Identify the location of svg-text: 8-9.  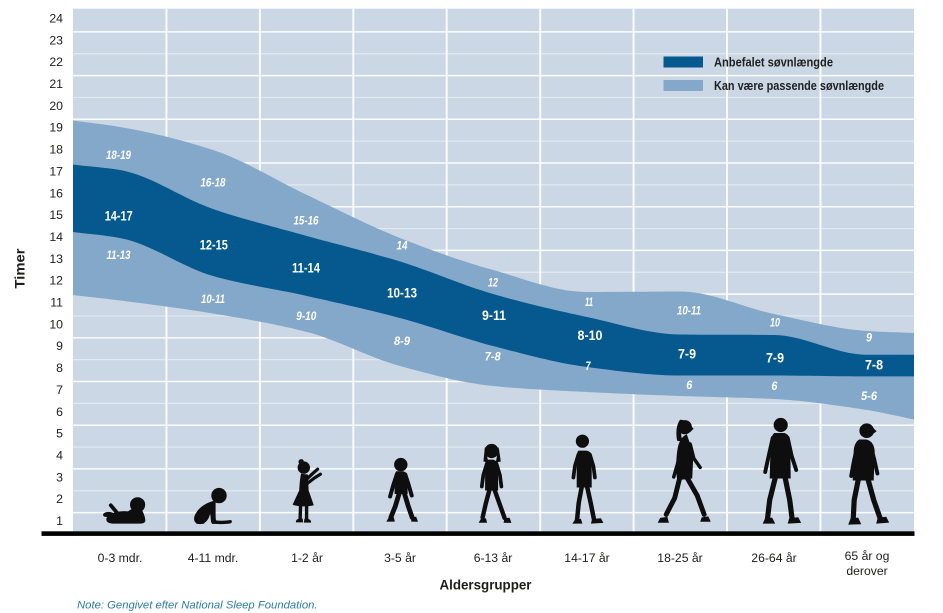
(402, 341).